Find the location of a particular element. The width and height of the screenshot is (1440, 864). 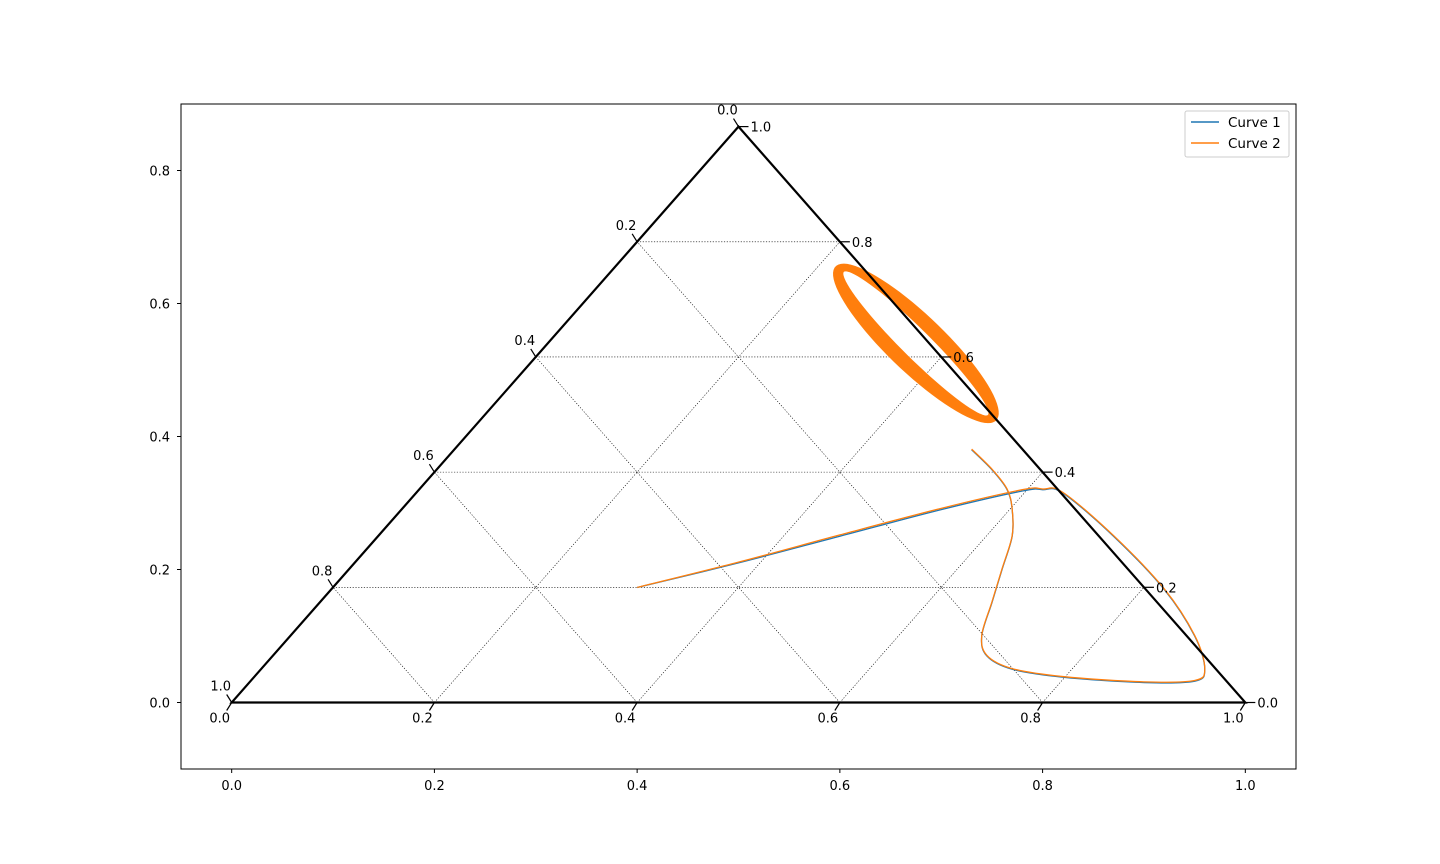

x-axis-tick-label: 0.6 is located at coordinates (840, 786).